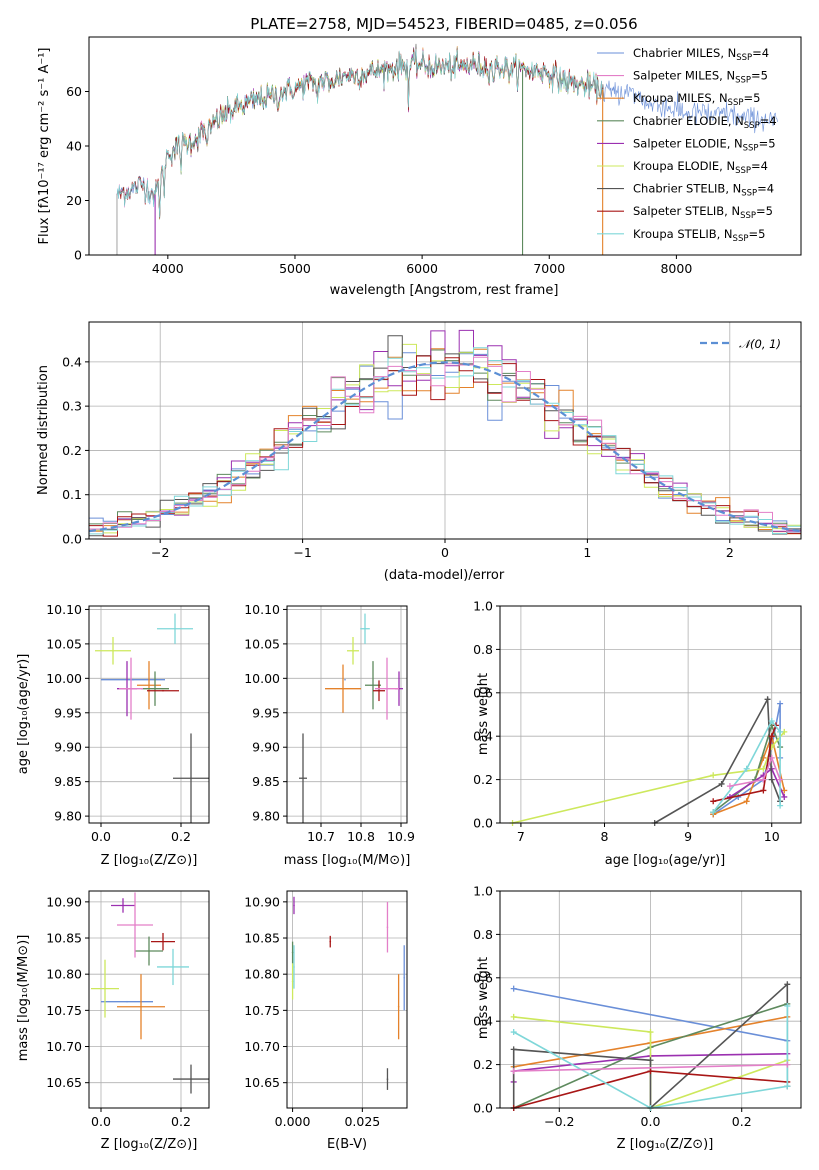 The width and height of the screenshot is (819, 1170). I want to click on x-tick-label: −0.2, so click(559, 1121).